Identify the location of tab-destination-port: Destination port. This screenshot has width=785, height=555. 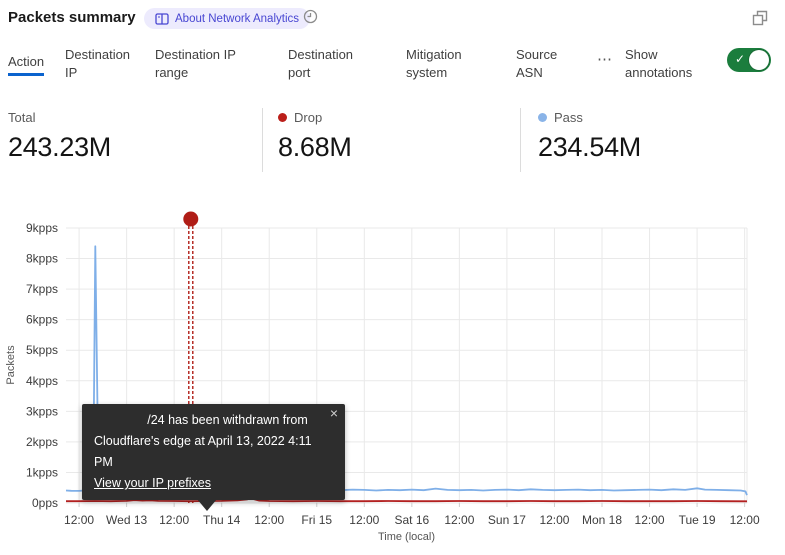
(321, 63).